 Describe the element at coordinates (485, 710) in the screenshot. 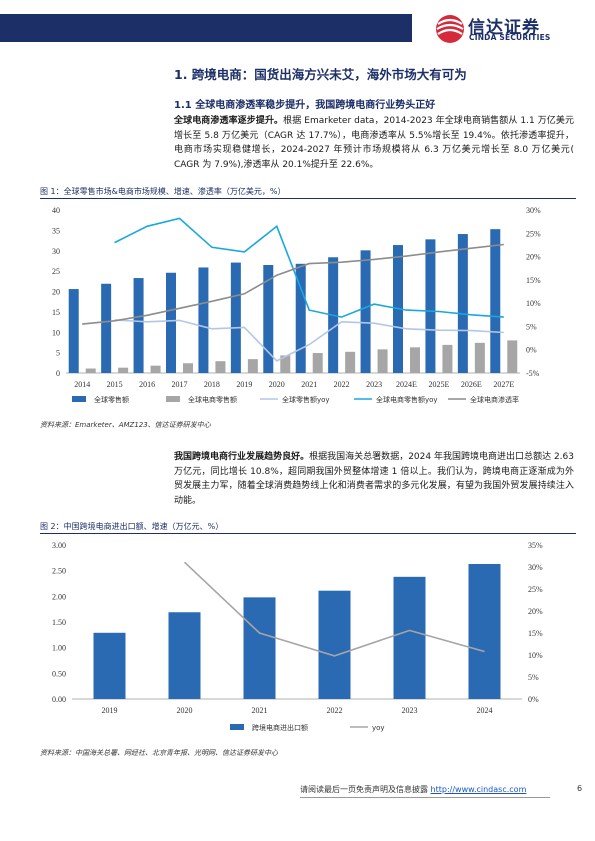

I see `x-tick-label: 2024` at that location.